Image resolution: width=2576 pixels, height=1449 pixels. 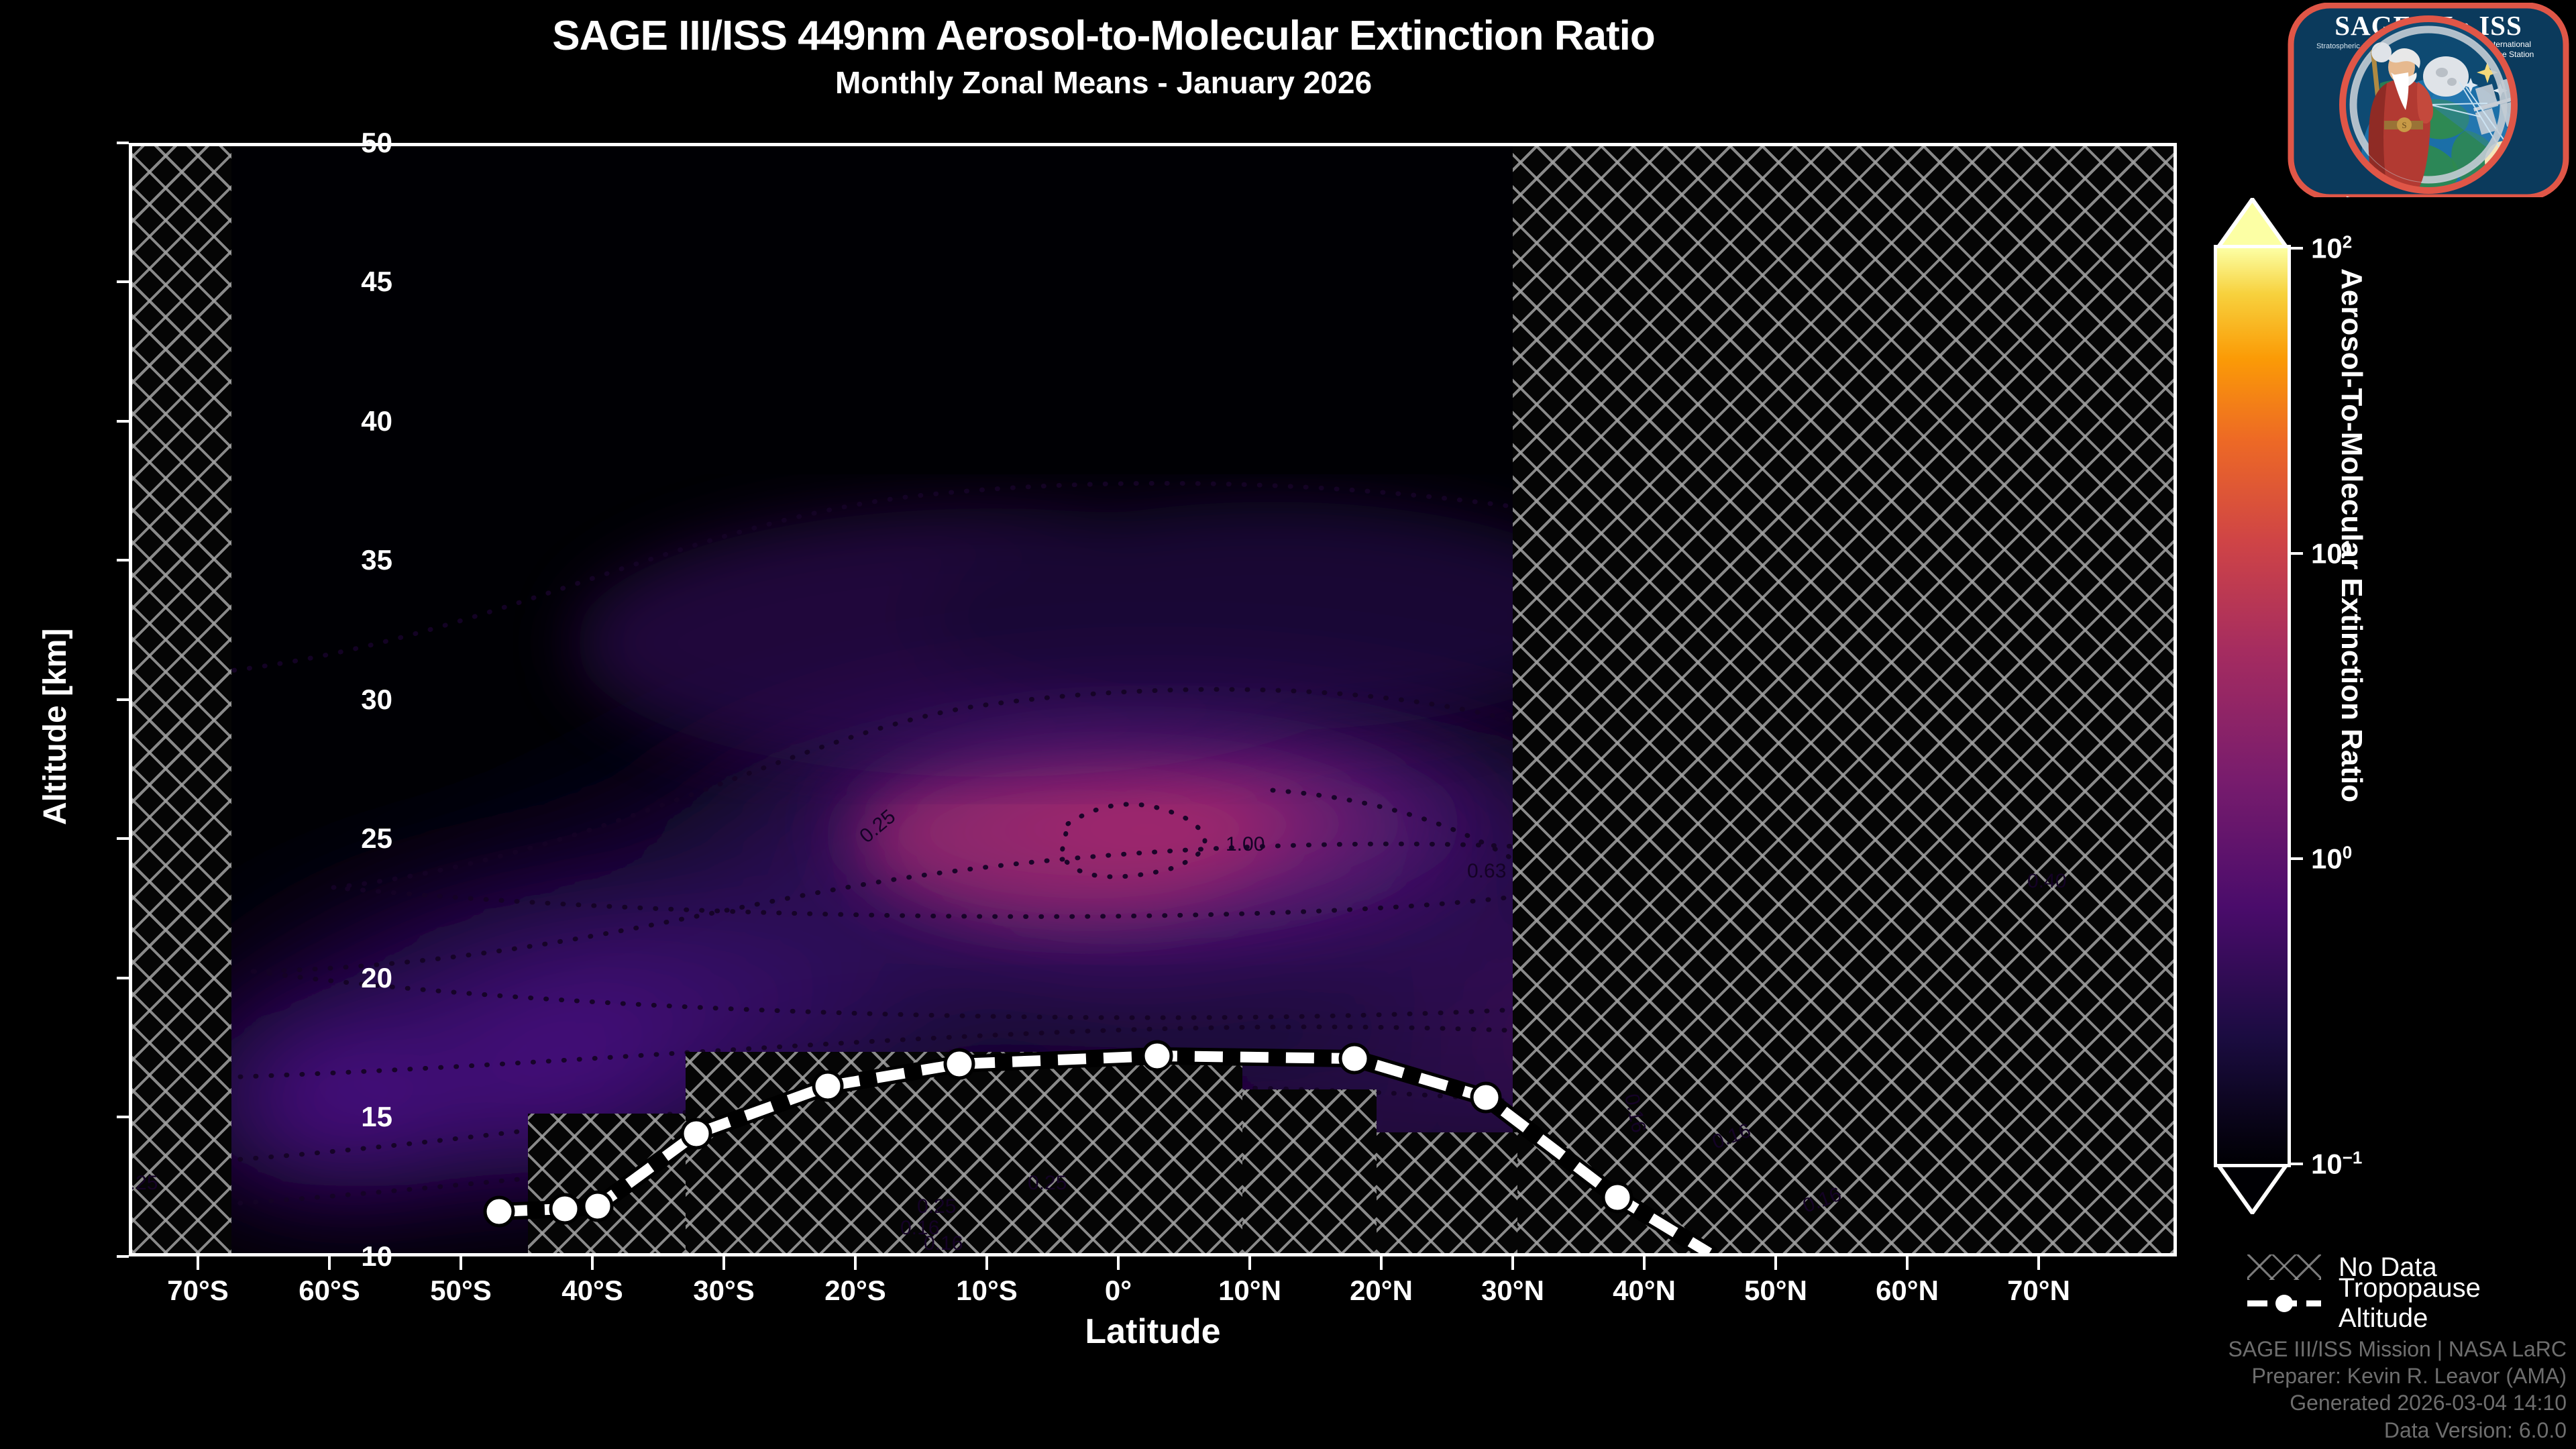 I want to click on x-tick-label: 30°N, so click(x=1512, y=1290).